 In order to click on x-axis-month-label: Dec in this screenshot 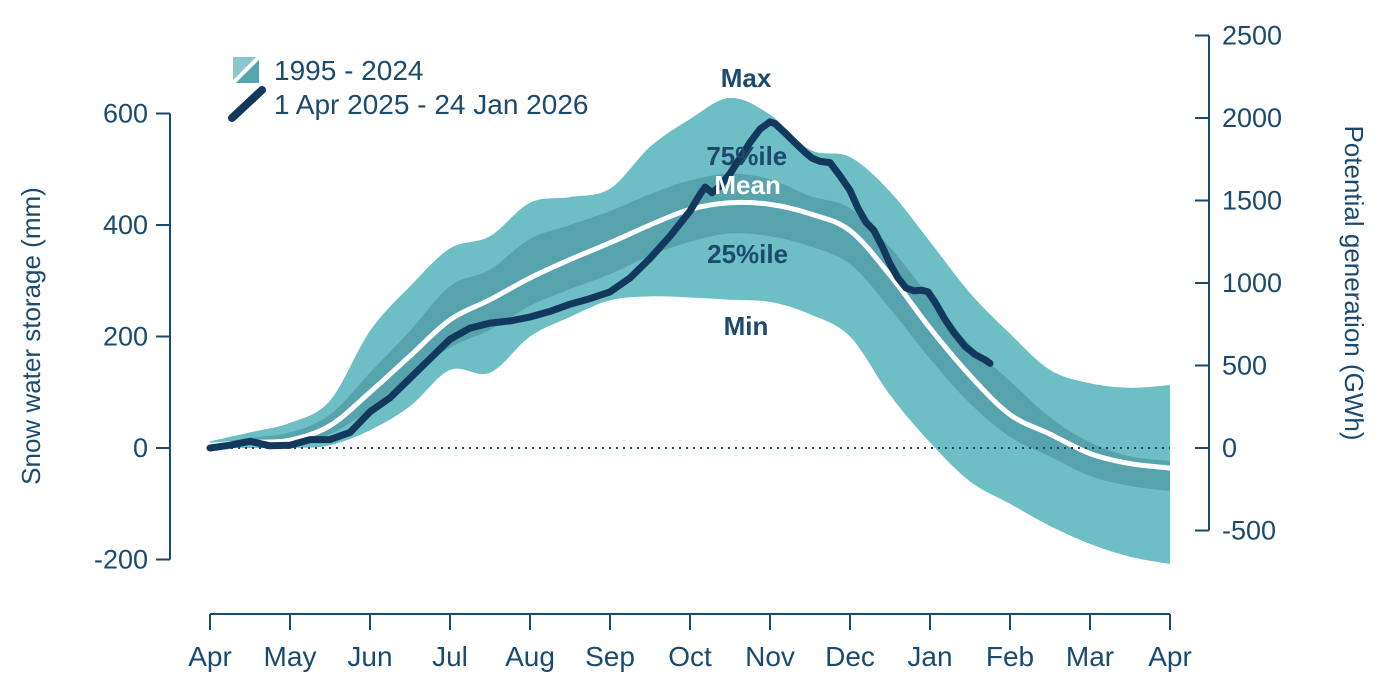, I will do `click(850, 656)`.